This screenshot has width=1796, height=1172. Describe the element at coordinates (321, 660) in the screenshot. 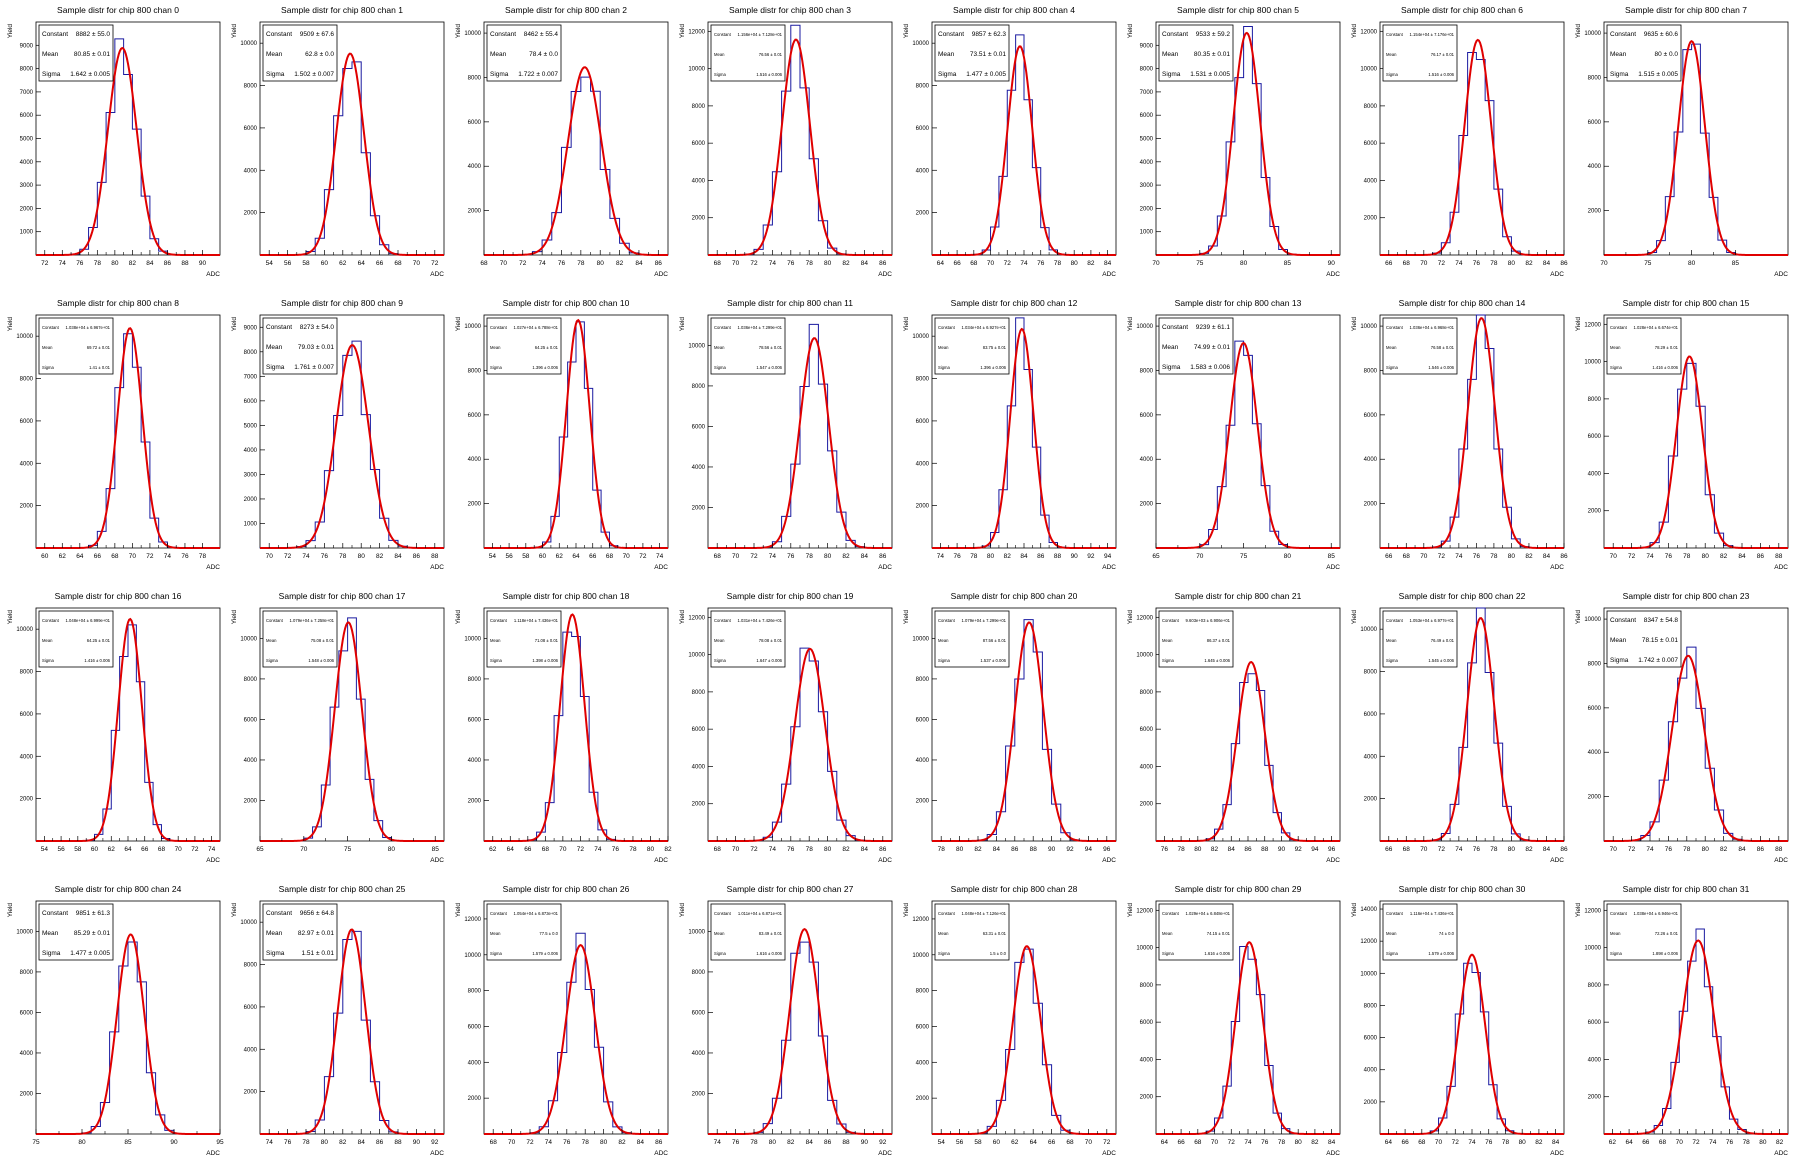

I see `stat-value: 1.548 ± 0.006` at that location.